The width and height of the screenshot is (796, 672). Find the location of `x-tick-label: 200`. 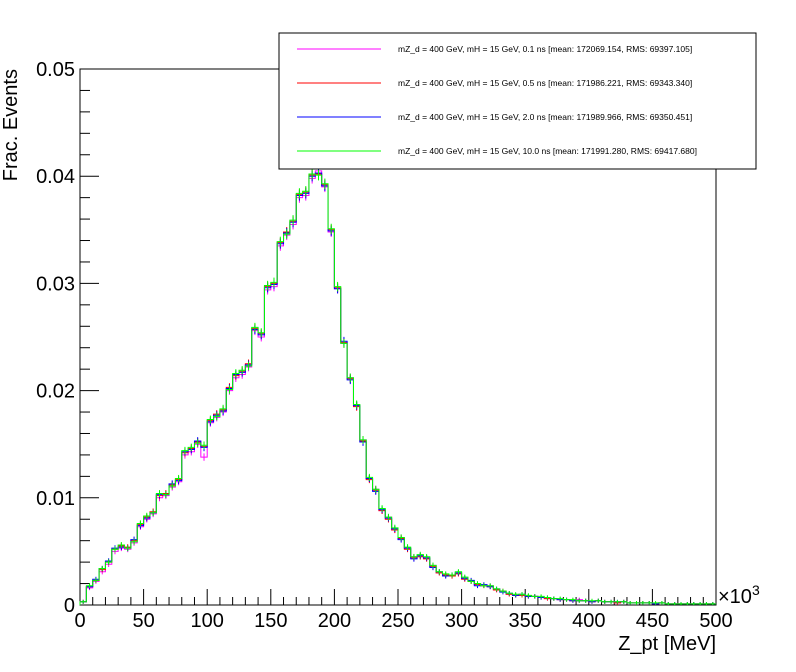

x-tick-label: 200 is located at coordinates (334, 621).